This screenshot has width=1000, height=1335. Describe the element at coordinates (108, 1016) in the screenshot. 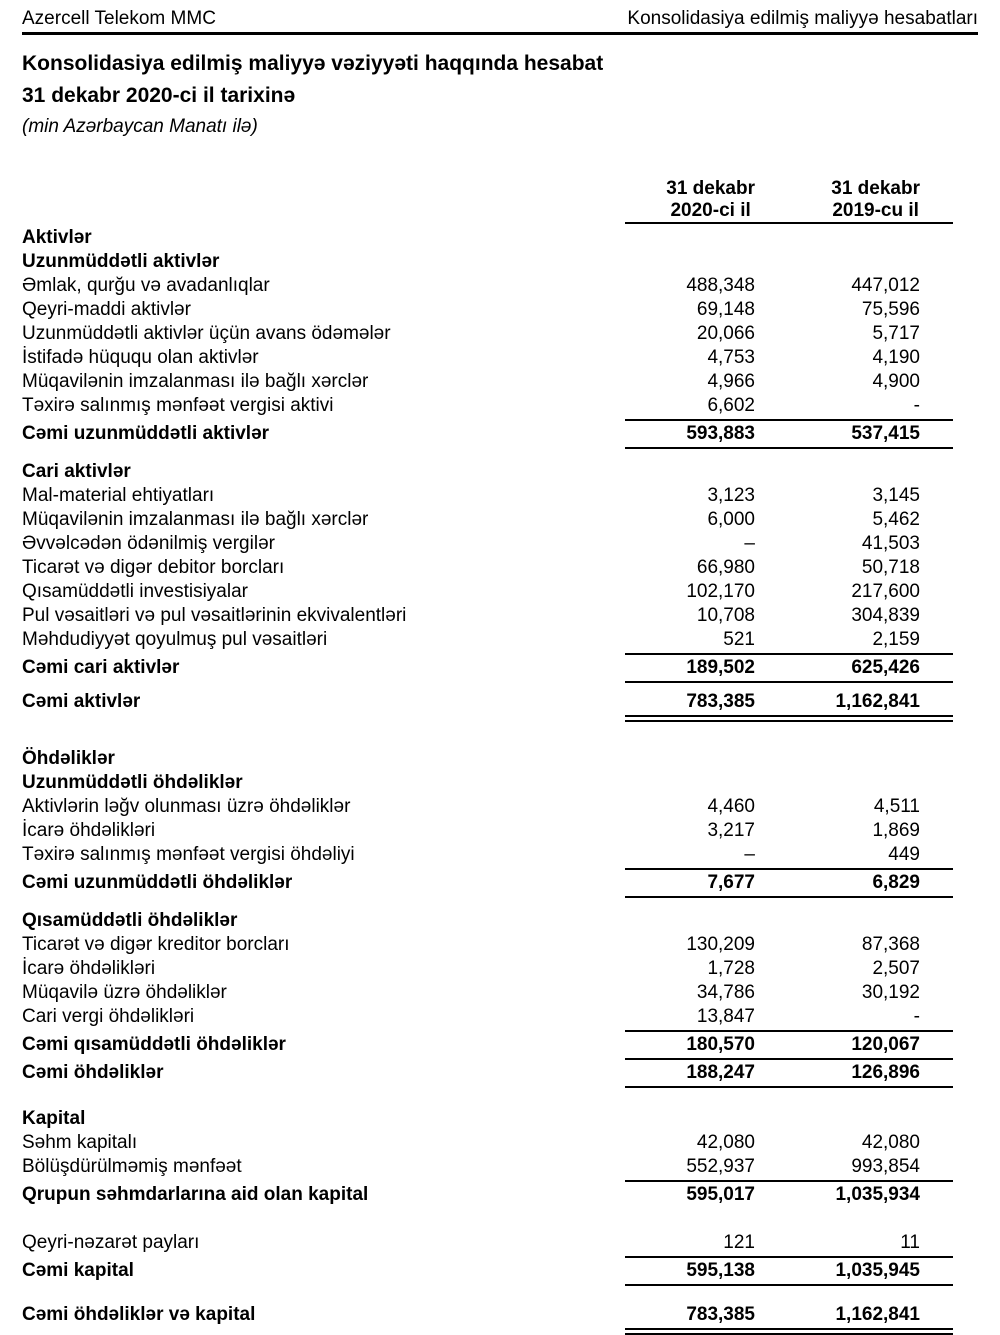

I see `row-label: Cari vergi öhdəlikləri` at that location.